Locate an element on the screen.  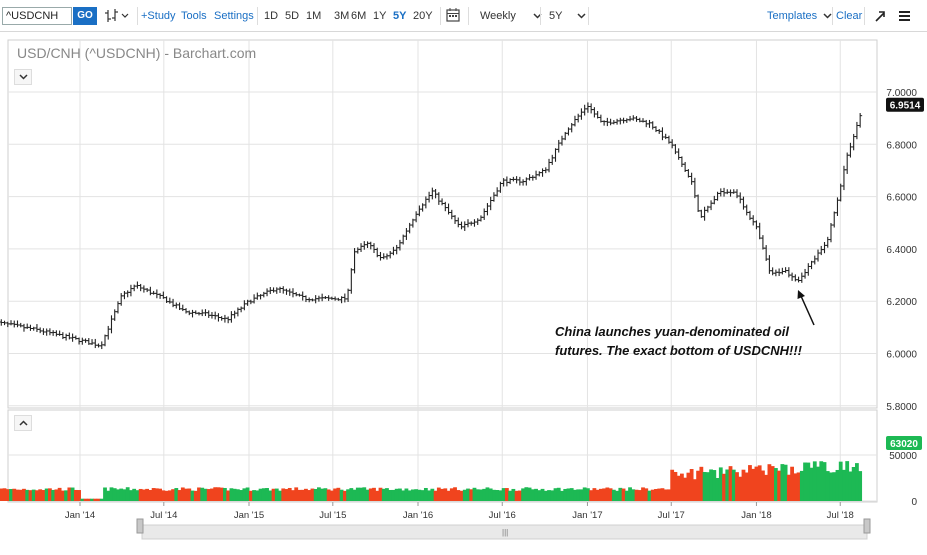
range-button-6m: 6M is located at coordinates (359, 16).